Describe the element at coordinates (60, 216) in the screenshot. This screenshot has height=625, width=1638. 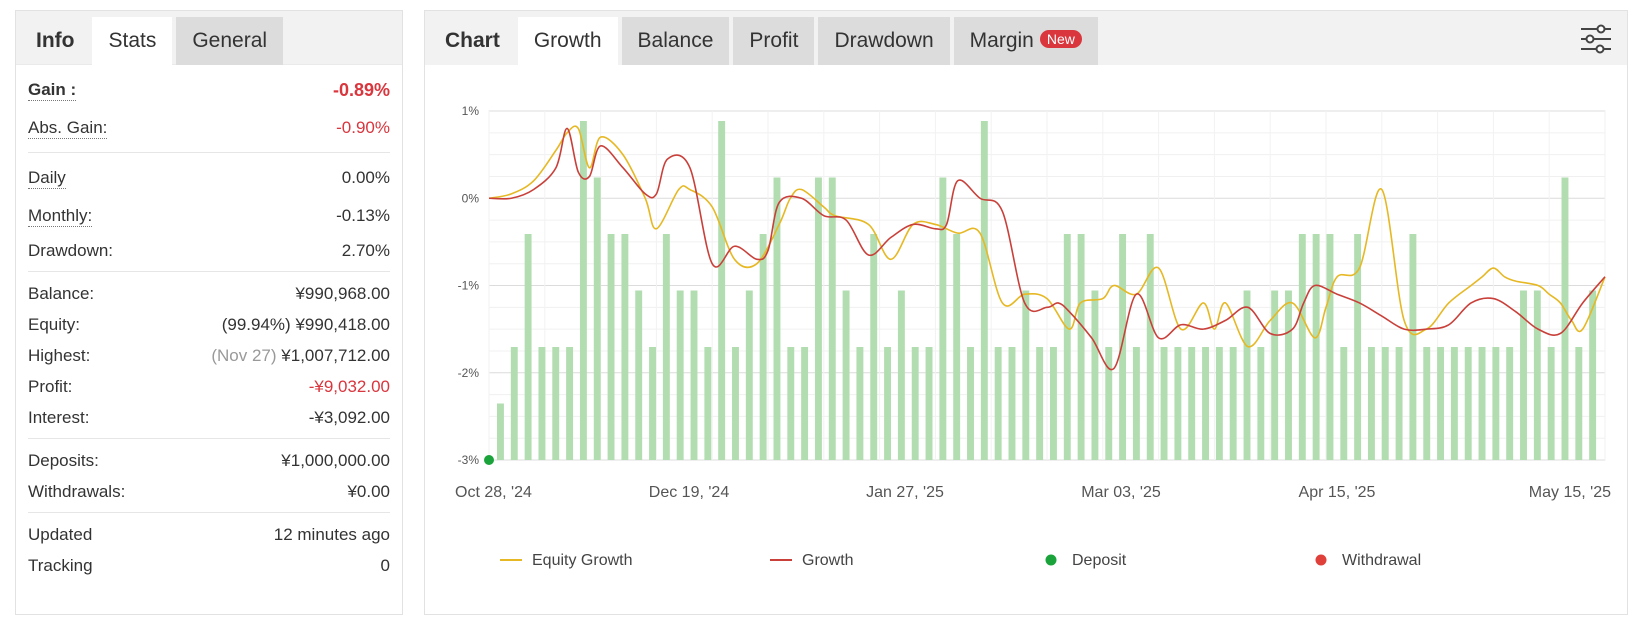
I see `monthly-label: Monthly:` at that location.